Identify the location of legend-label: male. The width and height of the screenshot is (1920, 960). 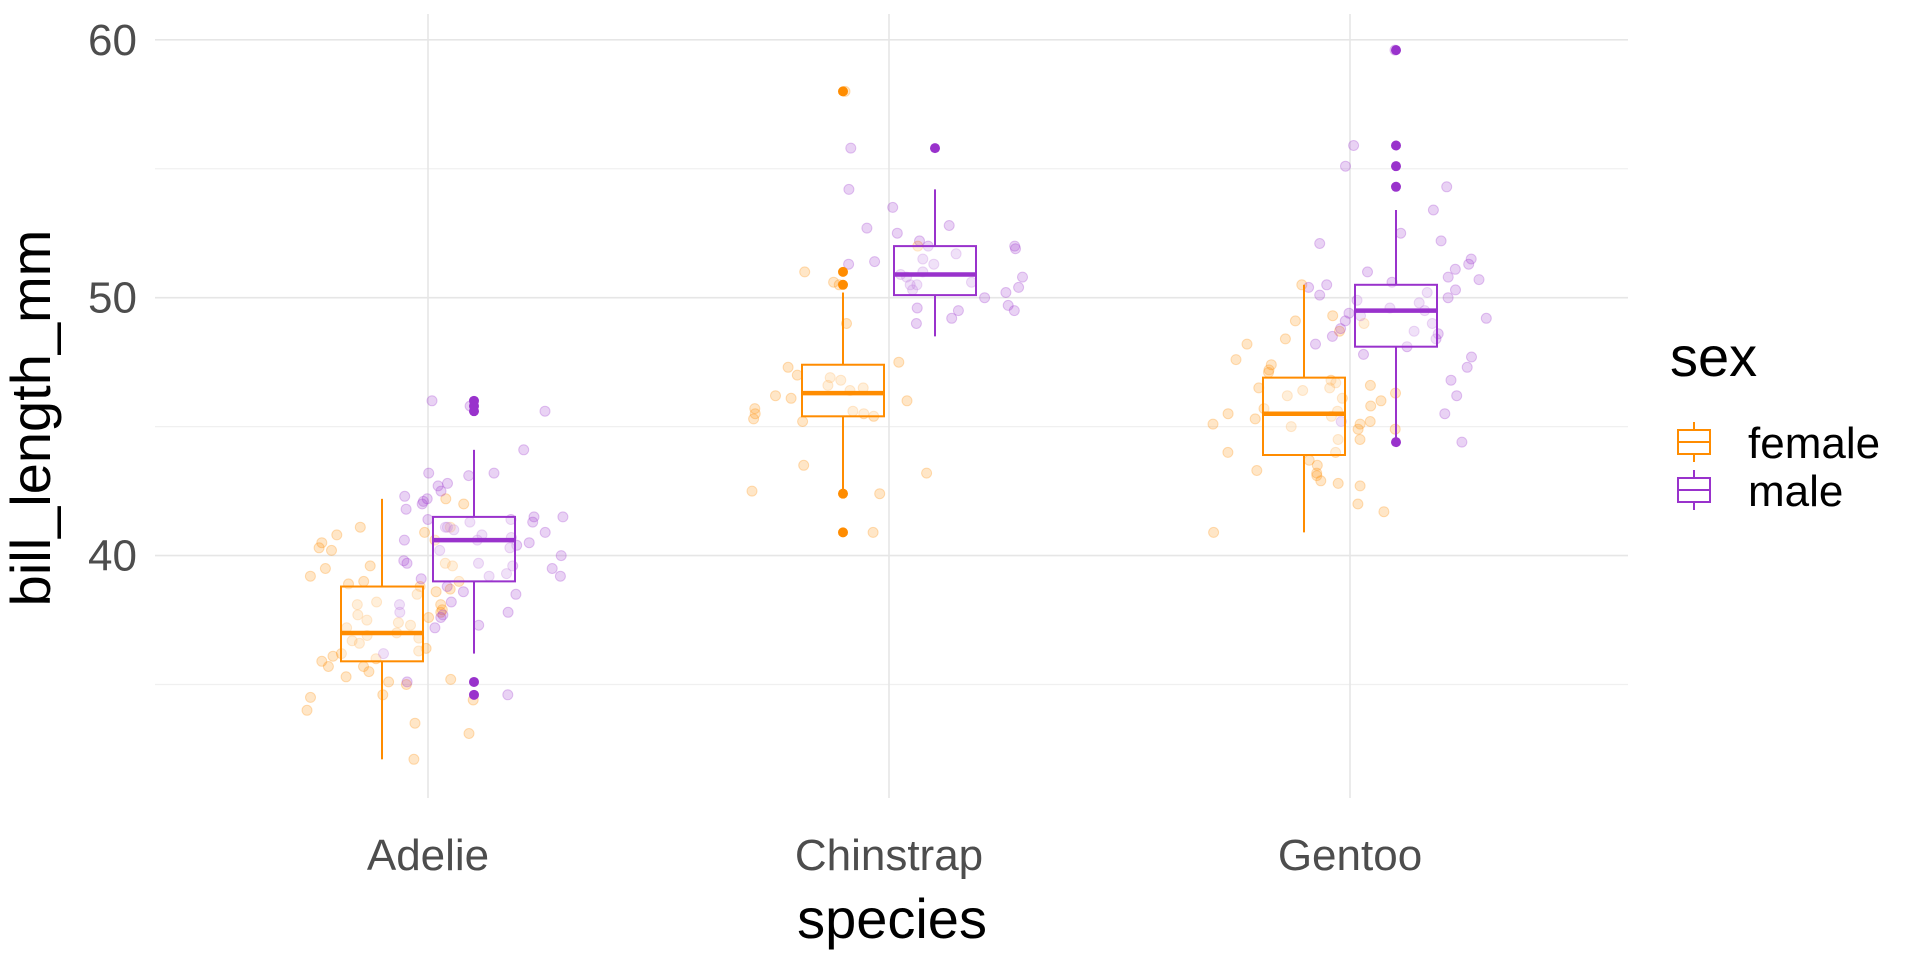
(1795, 491).